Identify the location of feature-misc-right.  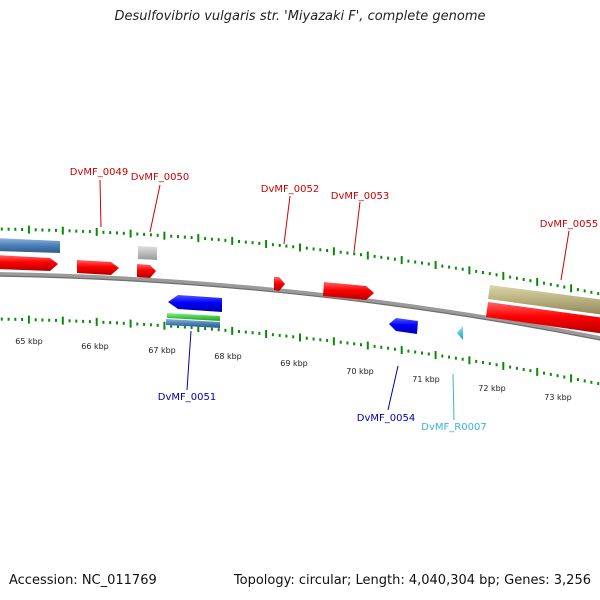
(544, 300).